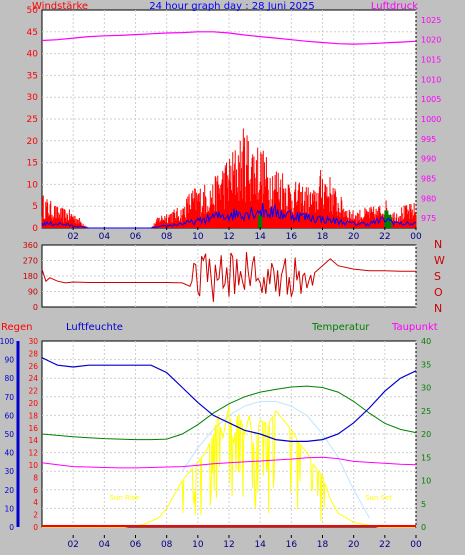 The width and height of the screenshot is (465, 555). I want to click on pressure-y-tick-label: 1005, so click(431, 99).